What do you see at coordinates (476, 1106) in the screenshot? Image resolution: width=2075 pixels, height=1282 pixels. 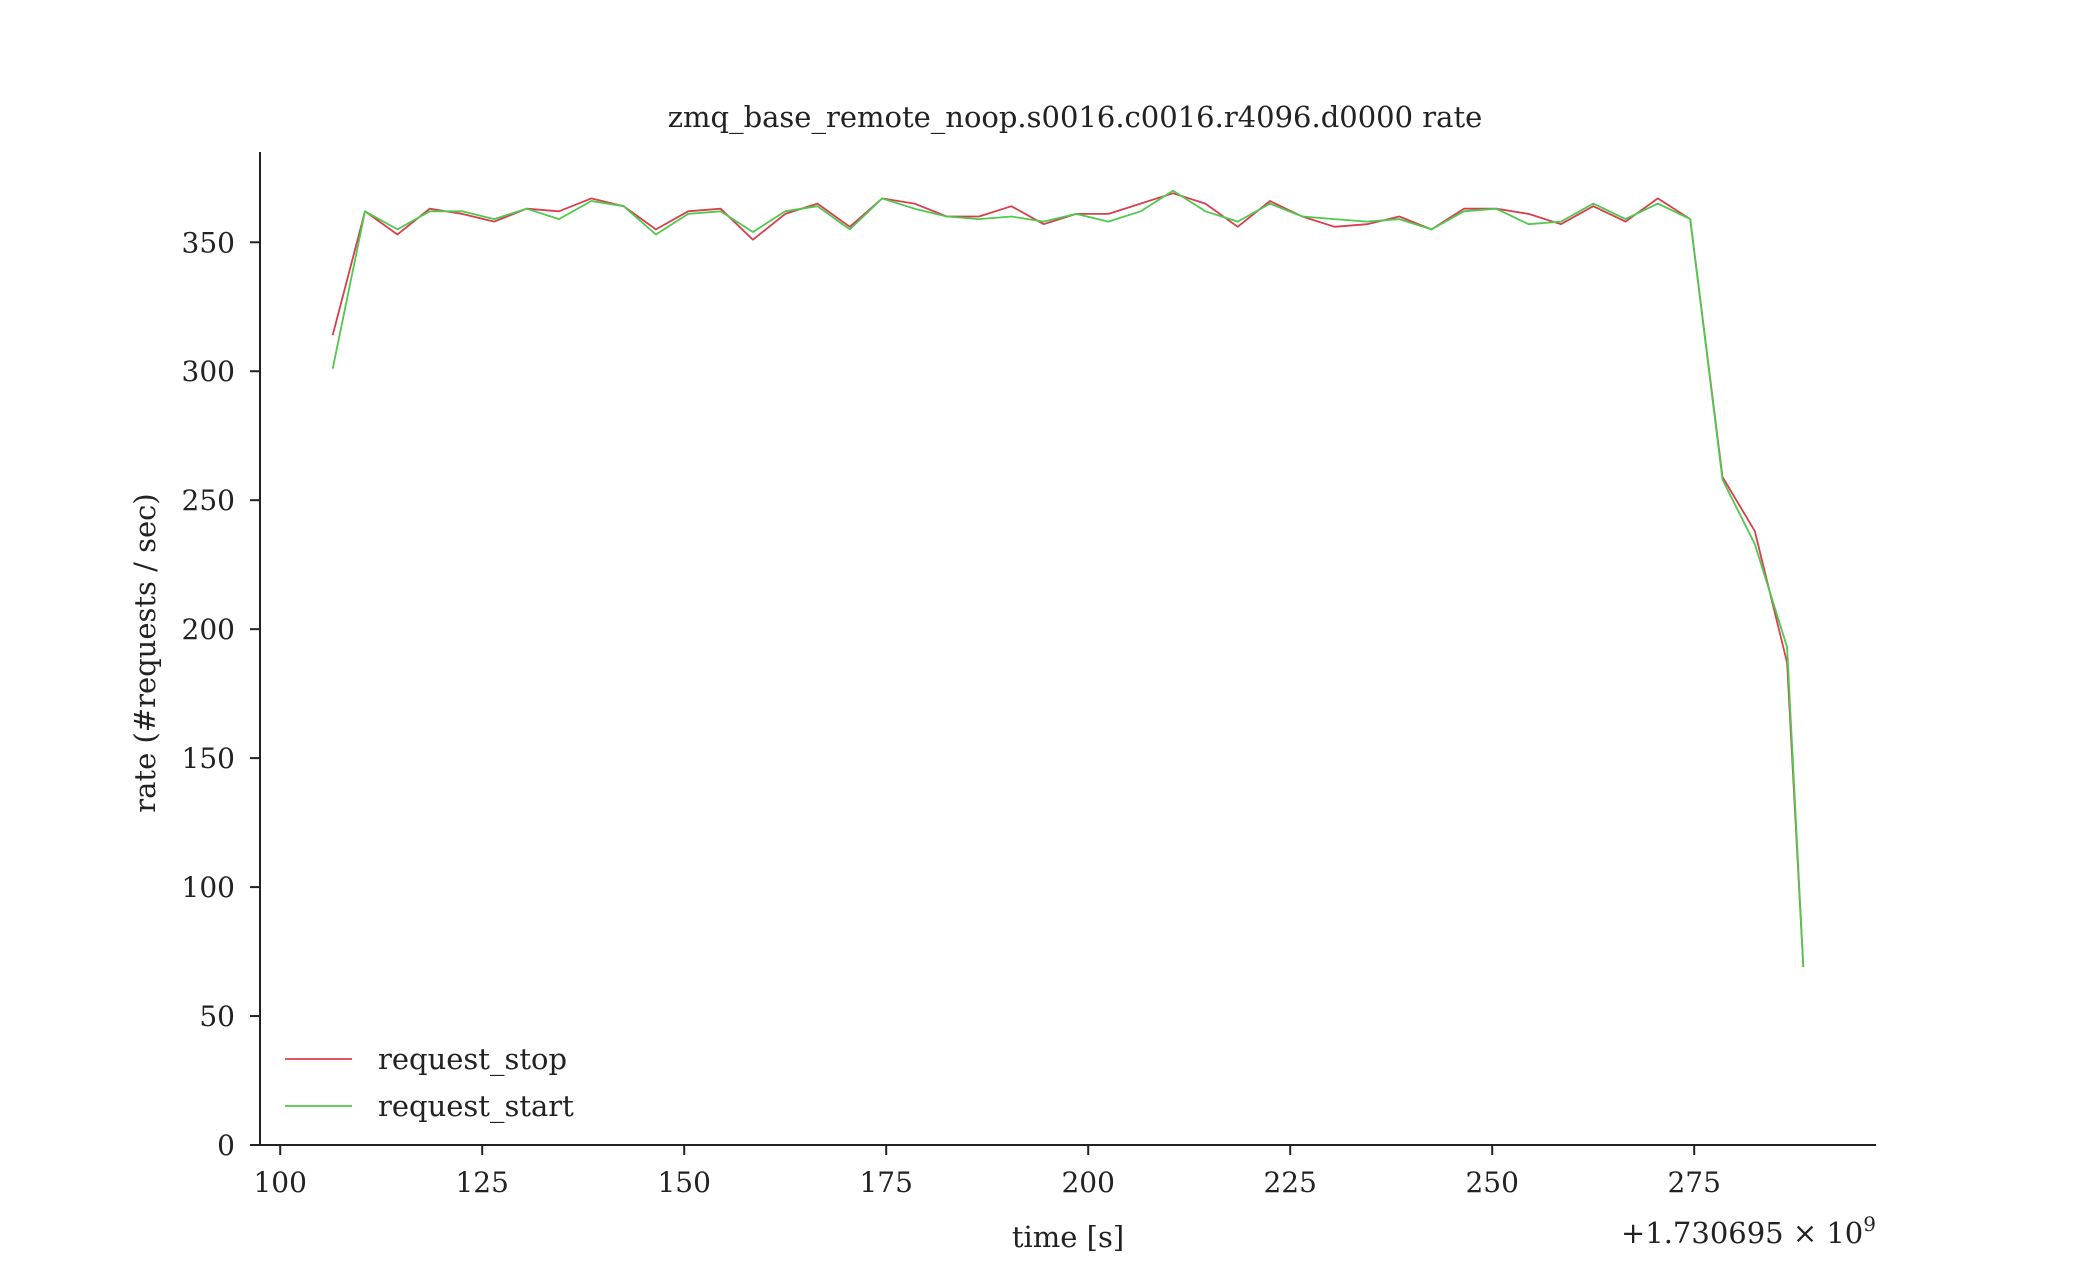 I see `legend-label-request-start: request_start` at bounding box center [476, 1106].